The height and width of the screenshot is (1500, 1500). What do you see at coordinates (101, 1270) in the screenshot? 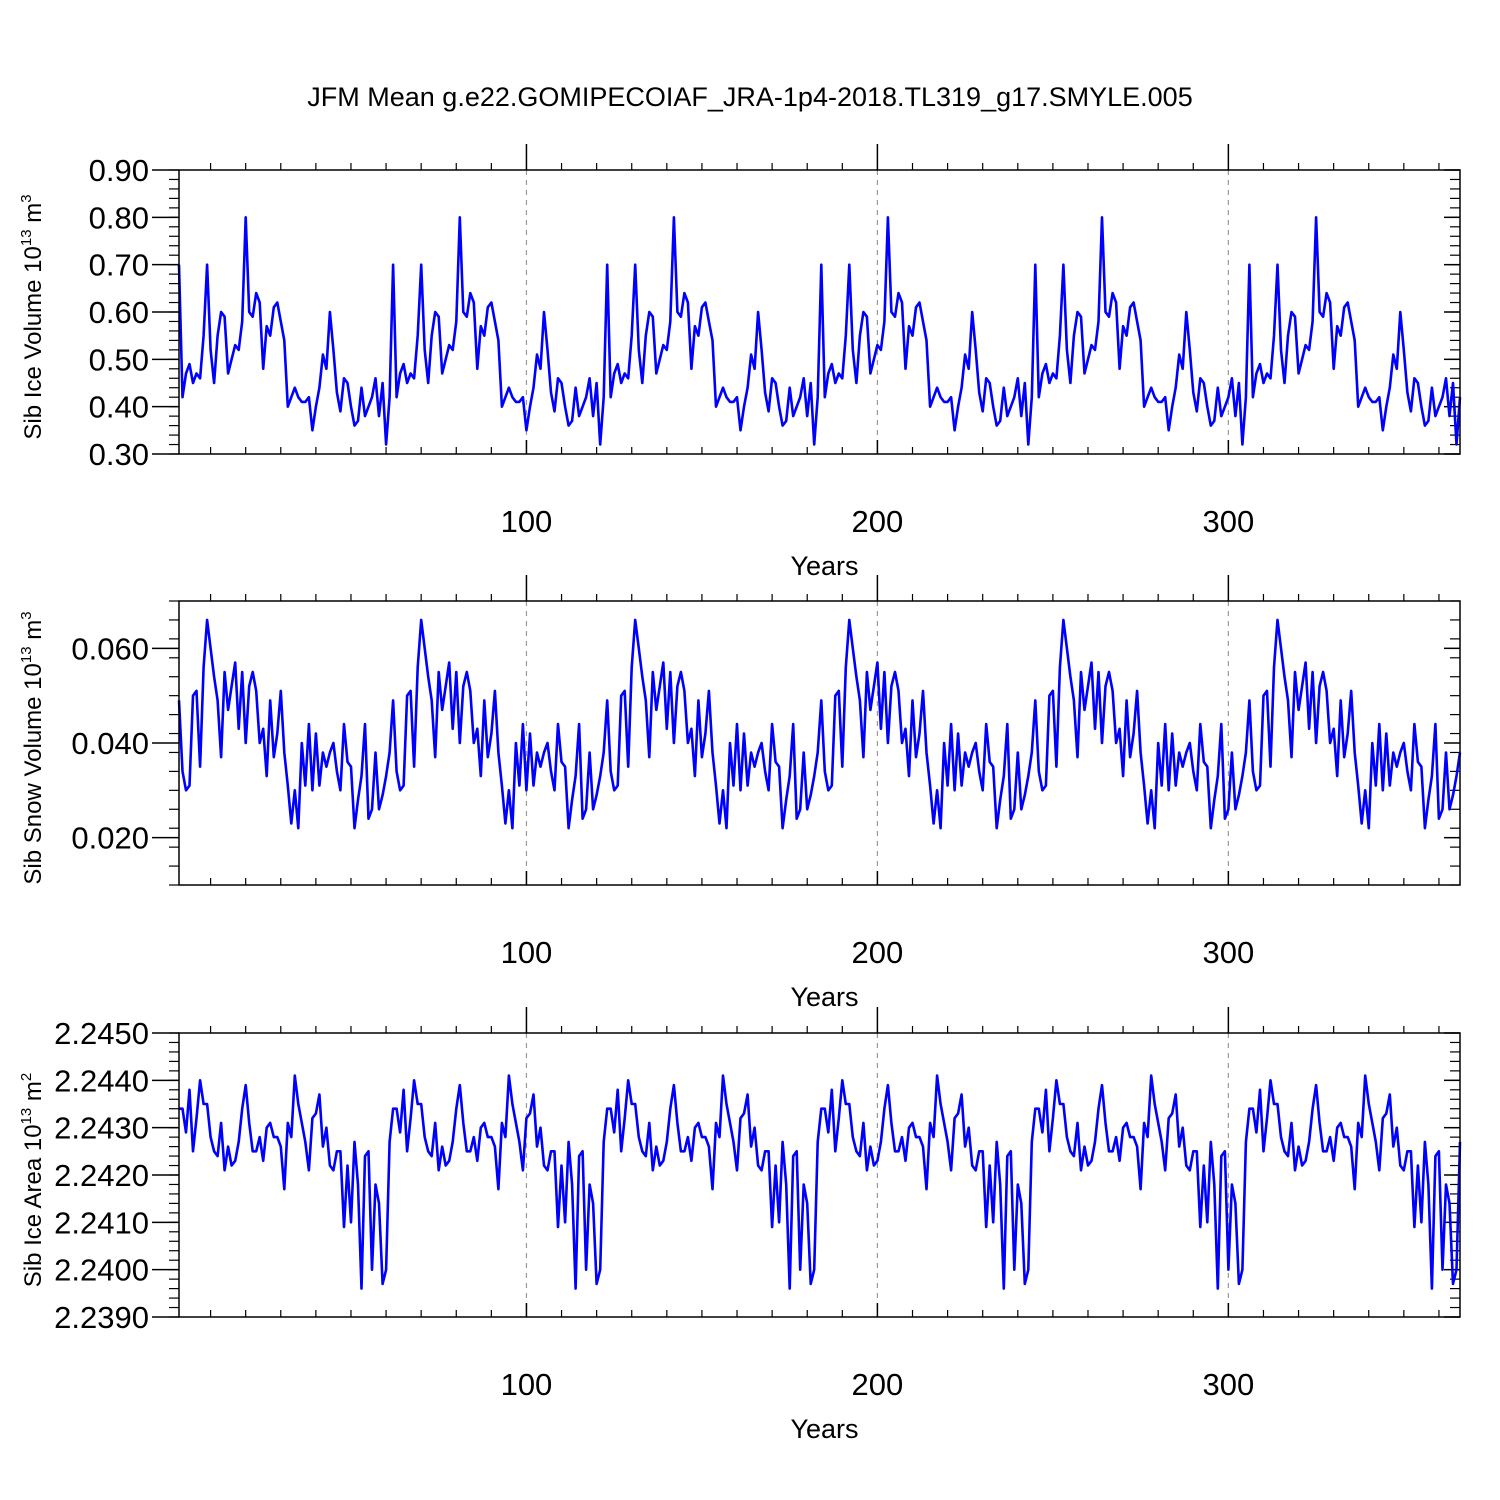
I see `y-tick-label: 2.2400` at bounding box center [101, 1270].